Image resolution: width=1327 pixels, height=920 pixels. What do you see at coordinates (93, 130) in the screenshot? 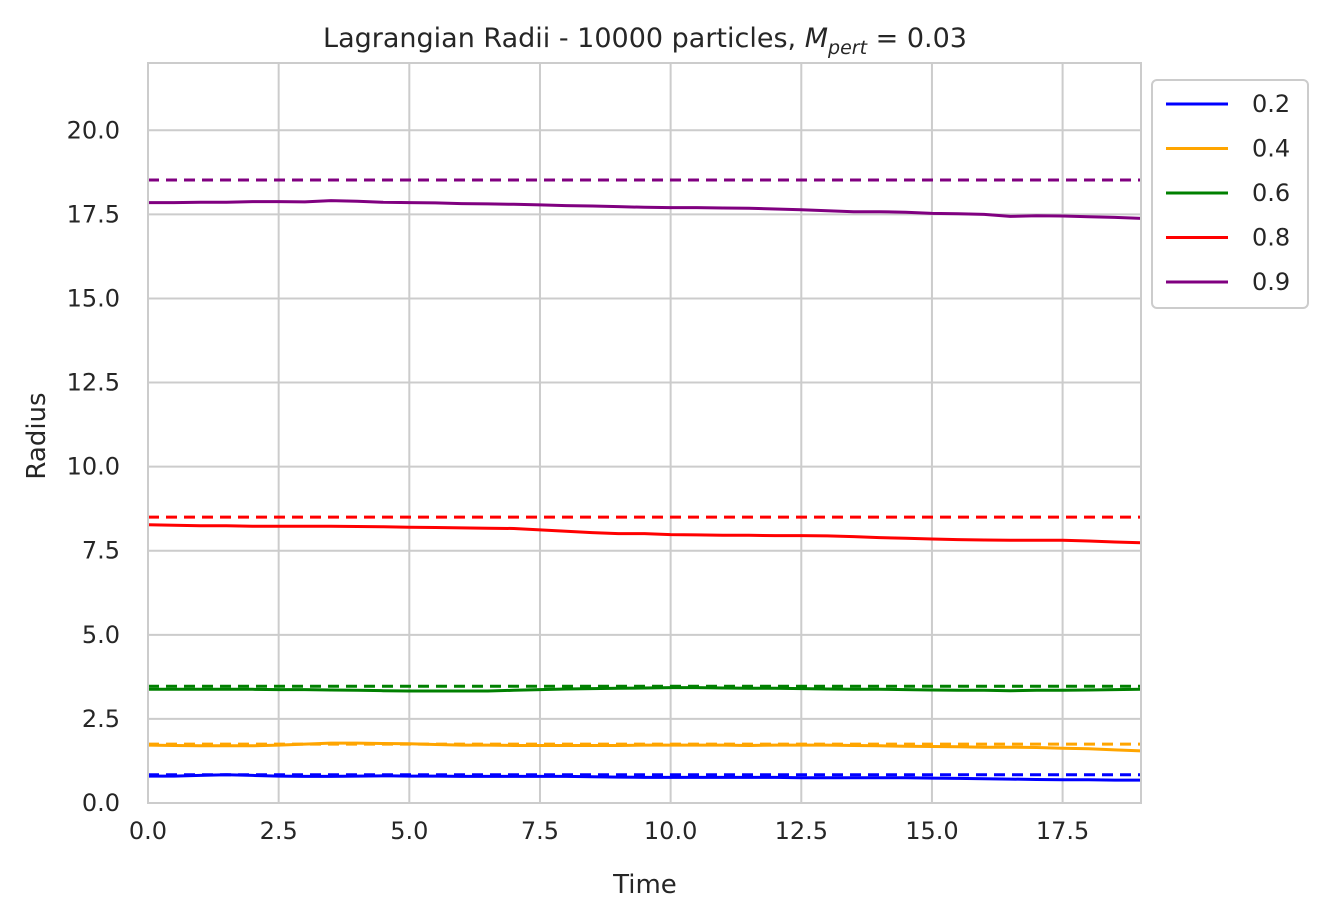
I see `y-tick-label: 20.0` at bounding box center [93, 130].